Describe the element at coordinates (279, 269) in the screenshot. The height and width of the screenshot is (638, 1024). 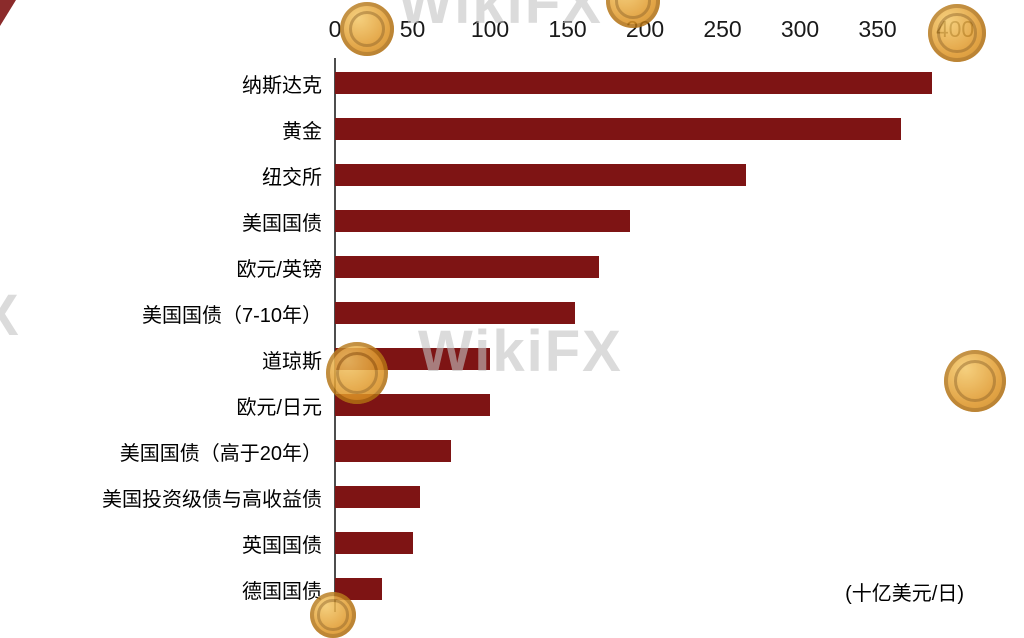
I see `category-label: 欧元/英镑` at that location.